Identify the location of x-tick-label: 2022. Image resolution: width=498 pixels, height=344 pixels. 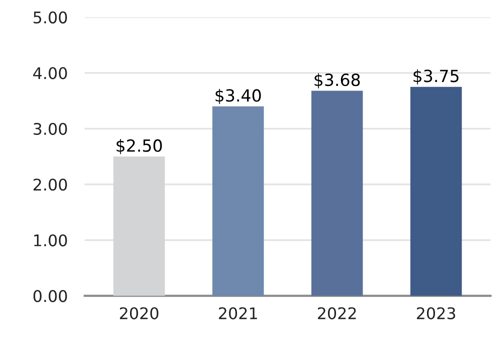
(337, 313).